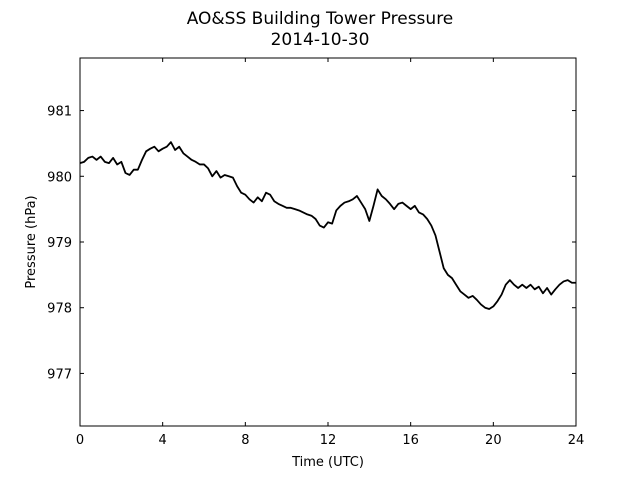 The height and width of the screenshot is (480, 640). I want to click on y-tick-label-1: 978, so click(59, 309).